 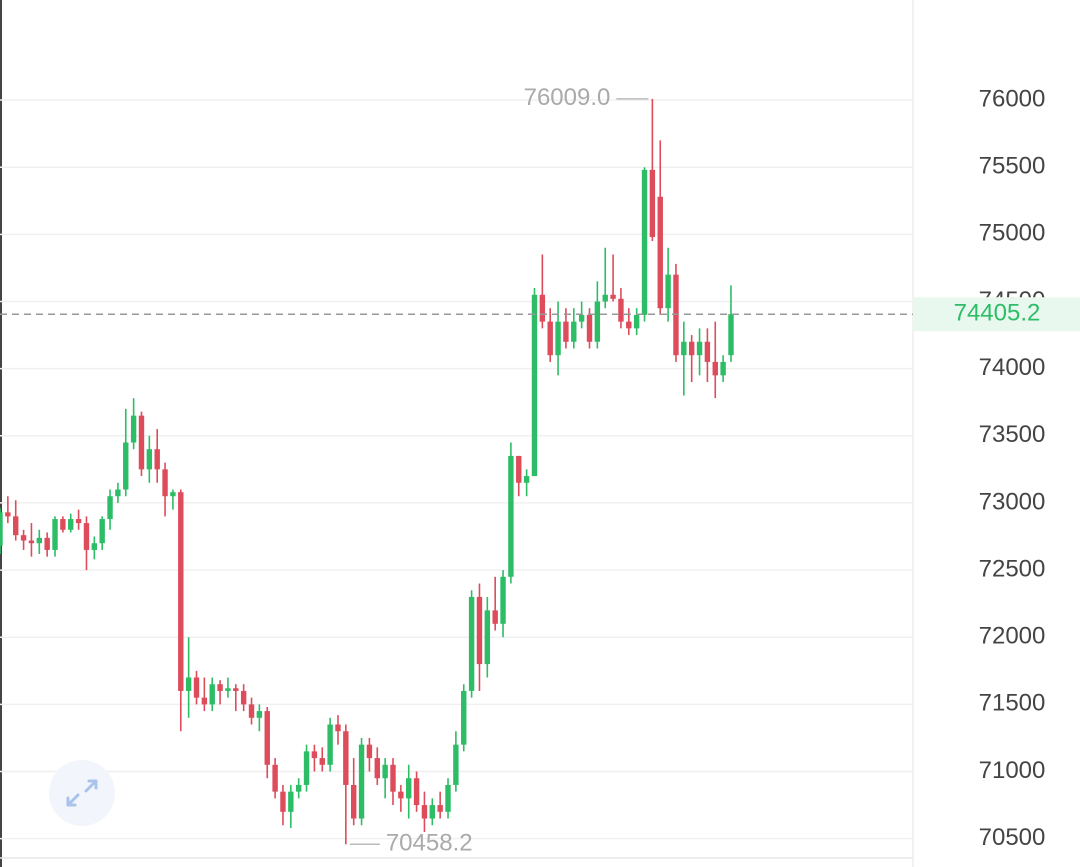 I want to click on low-marker-label: 70458.2, so click(x=429, y=843).